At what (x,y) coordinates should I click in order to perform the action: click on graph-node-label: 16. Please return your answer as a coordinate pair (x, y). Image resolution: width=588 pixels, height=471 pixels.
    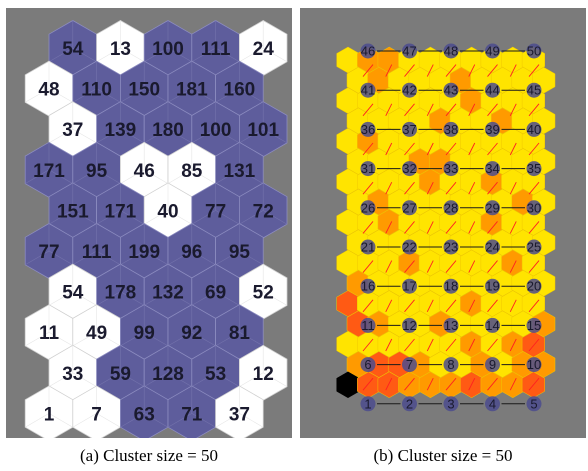
    Looking at the image, I should click on (368, 286).